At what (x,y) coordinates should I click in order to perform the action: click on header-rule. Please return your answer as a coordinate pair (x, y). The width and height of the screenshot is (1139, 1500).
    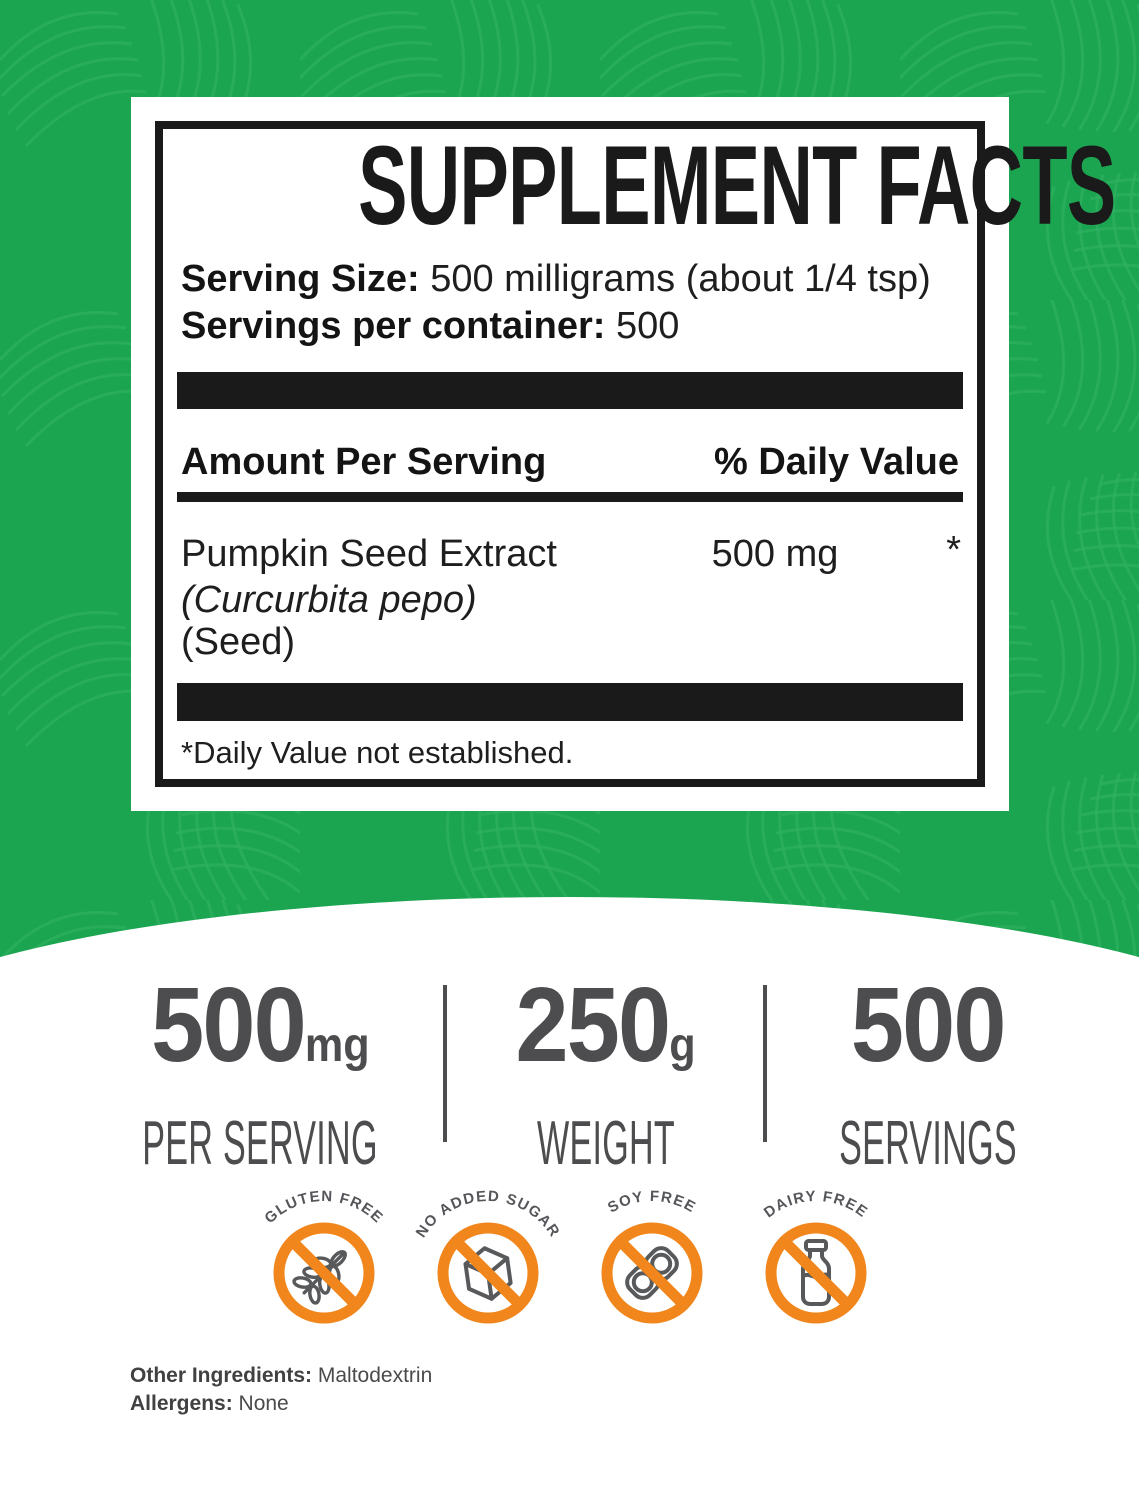
    Looking at the image, I should click on (570, 497).